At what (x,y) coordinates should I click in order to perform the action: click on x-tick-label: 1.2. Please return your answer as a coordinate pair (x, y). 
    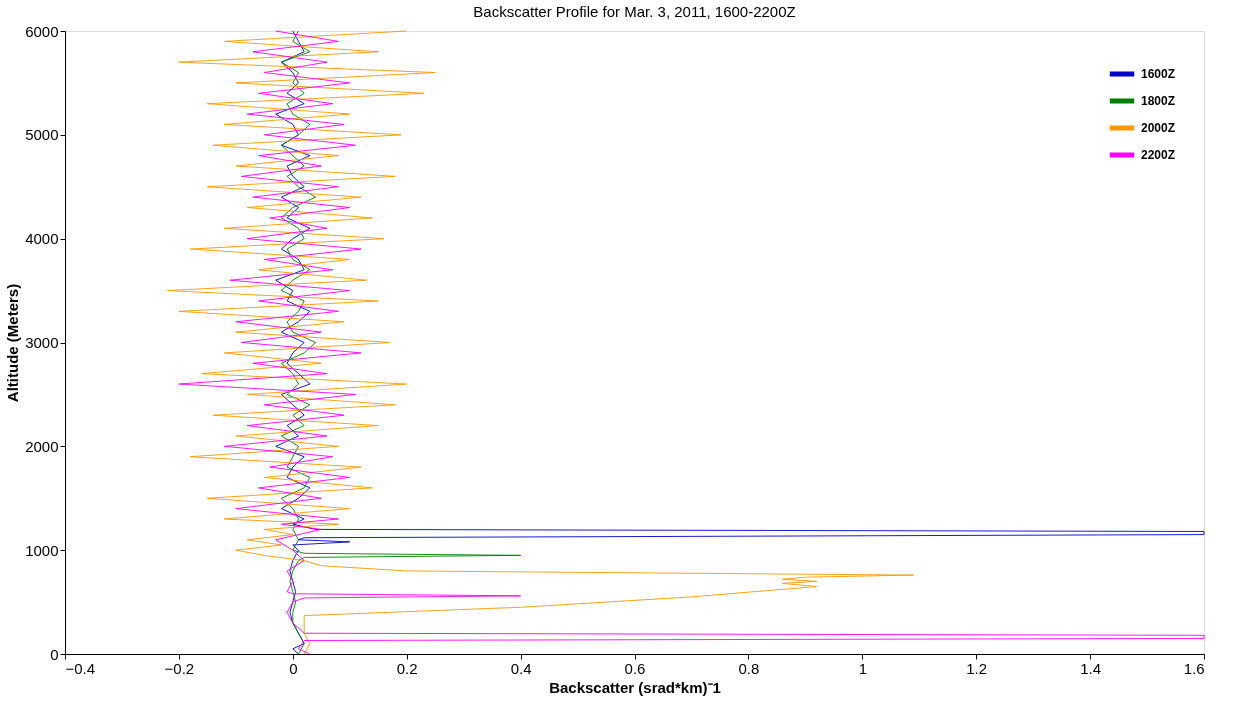
    Looking at the image, I should click on (977, 668).